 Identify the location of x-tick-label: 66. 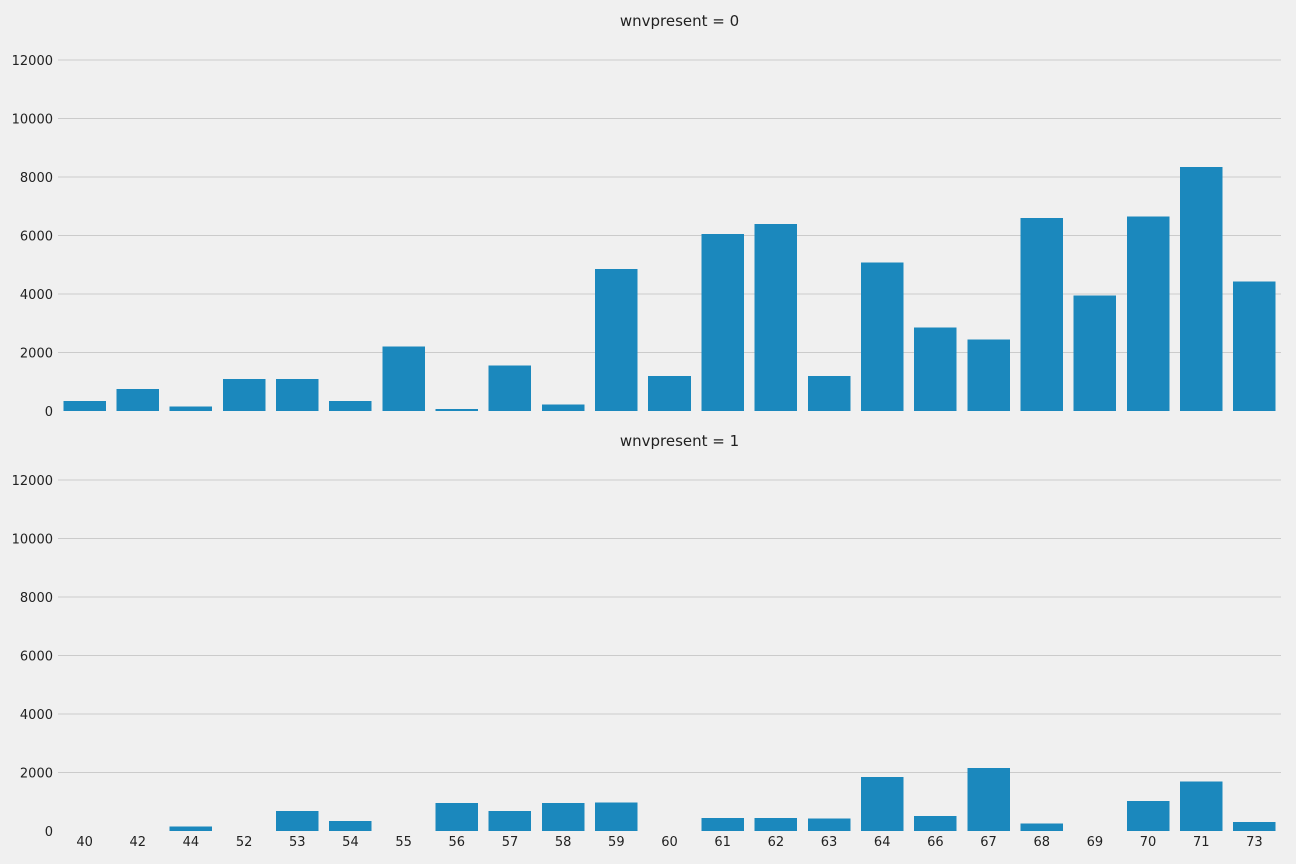
(935, 842).